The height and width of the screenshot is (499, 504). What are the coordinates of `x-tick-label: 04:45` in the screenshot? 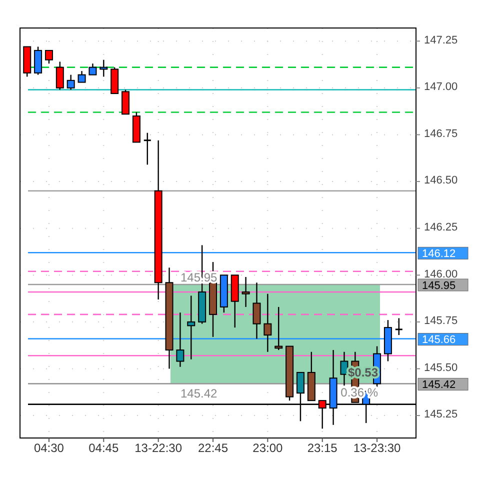 It's located at (103, 448).